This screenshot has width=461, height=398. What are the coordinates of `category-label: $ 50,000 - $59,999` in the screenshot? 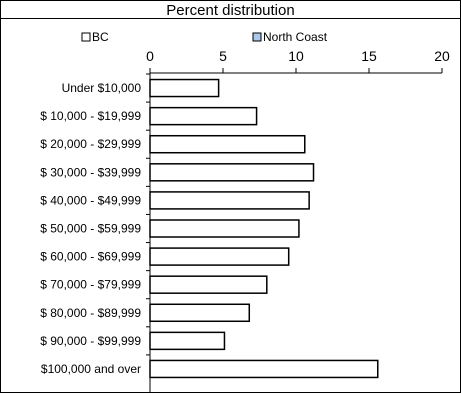 It's located at (90, 229).